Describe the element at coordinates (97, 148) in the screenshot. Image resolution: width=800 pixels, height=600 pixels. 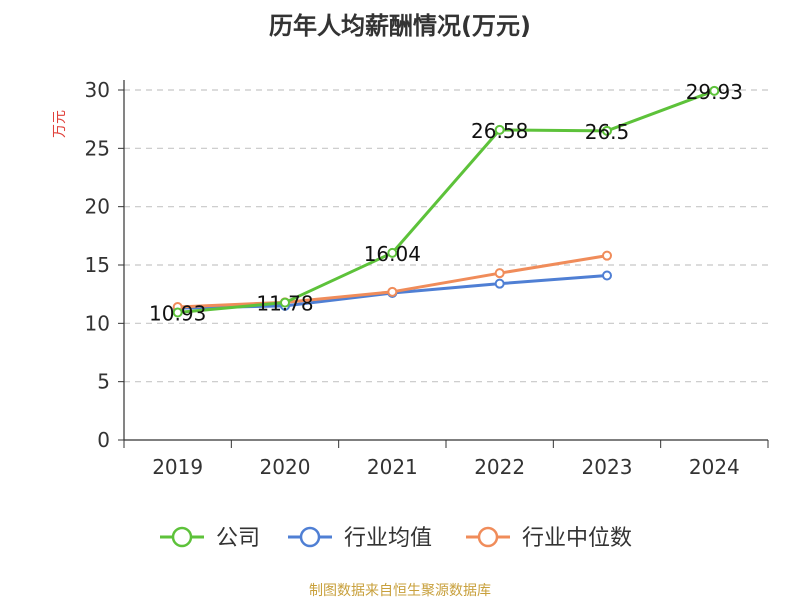
I see `y-tick-label: 25` at that location.